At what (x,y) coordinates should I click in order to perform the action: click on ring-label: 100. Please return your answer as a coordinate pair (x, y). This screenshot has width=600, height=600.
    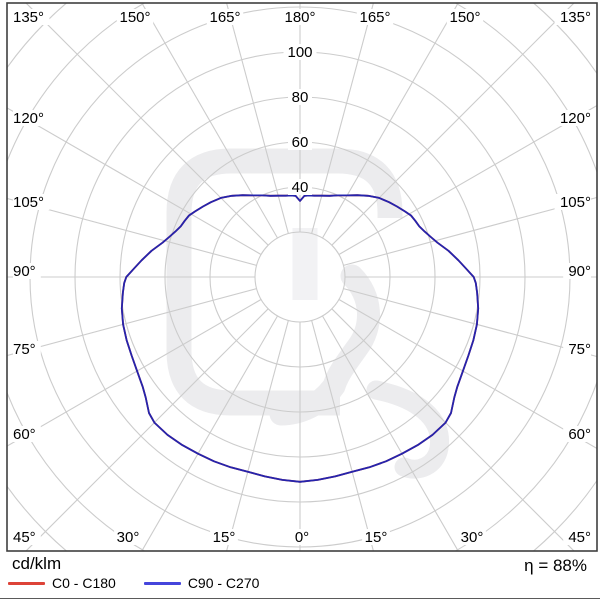
    Looking at the image, I should click on (299, 52).